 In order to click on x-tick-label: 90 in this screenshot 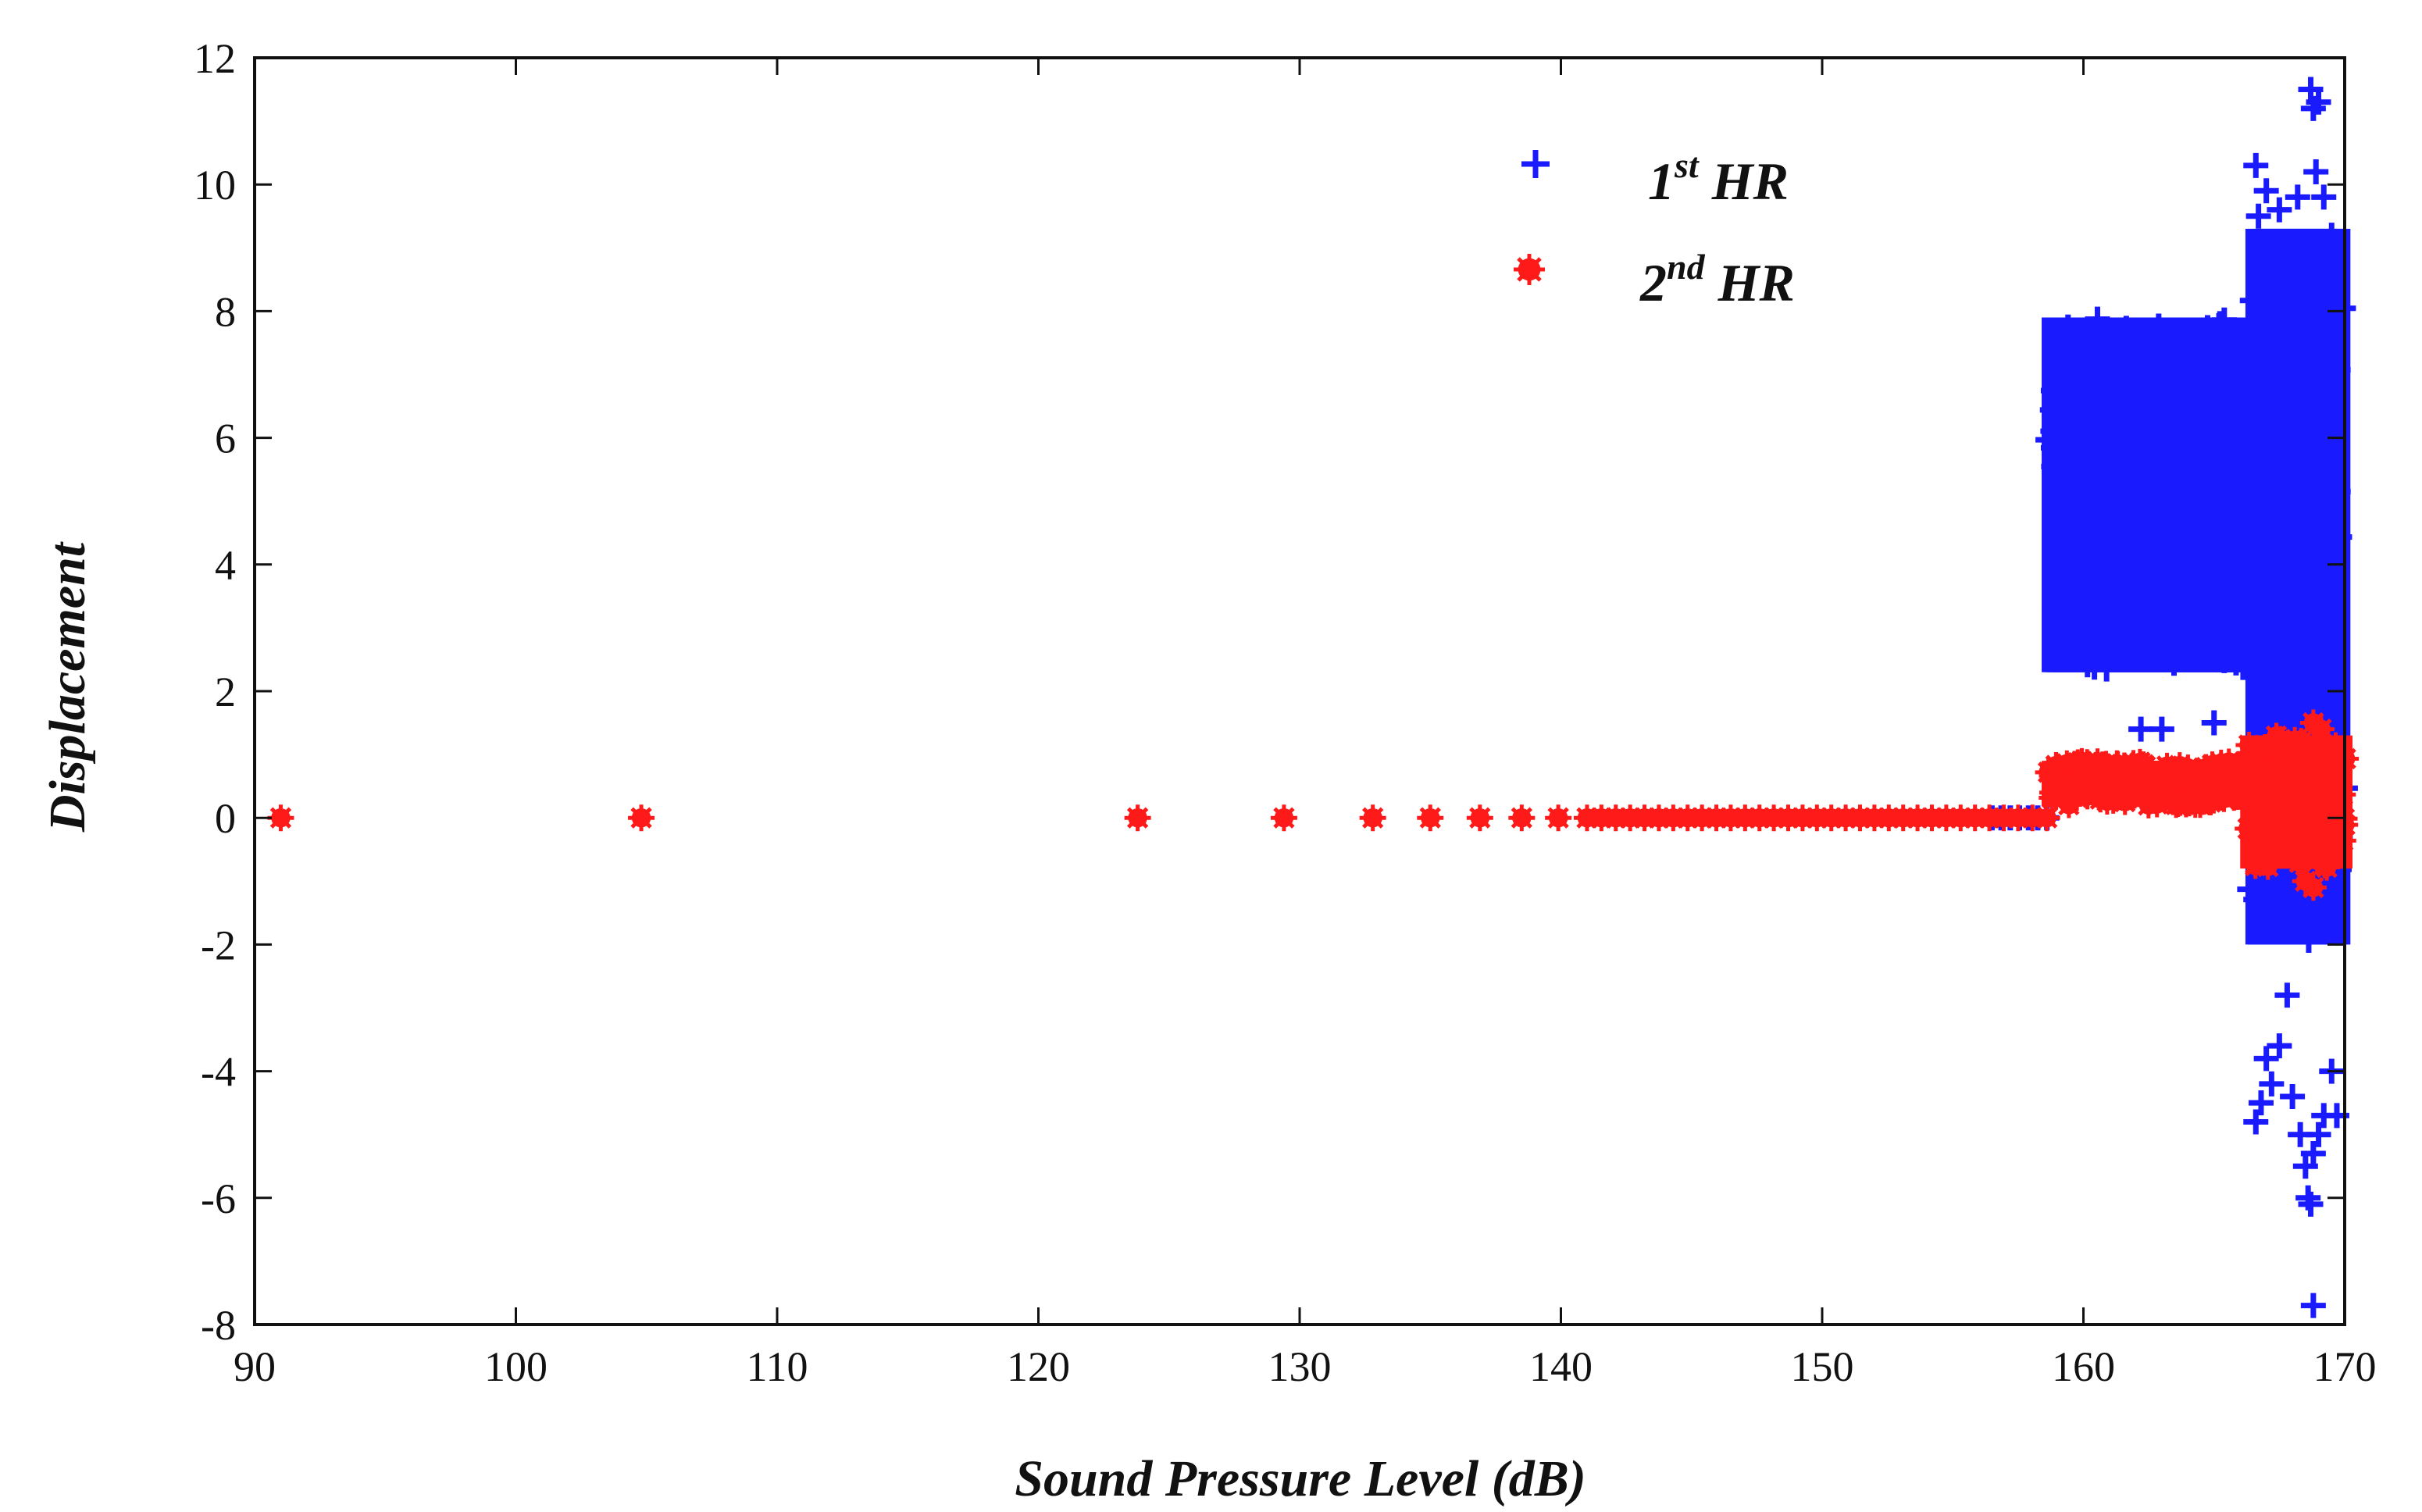, I will do `click(255, 1366)`.